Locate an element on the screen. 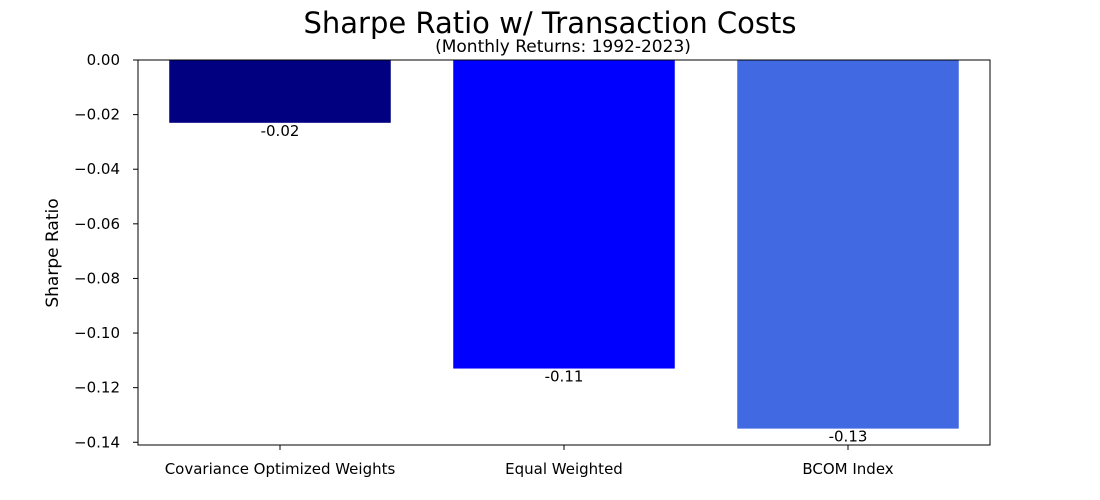  x-tick-label-1: Equal Weighted is located at coordinates (564, 469).